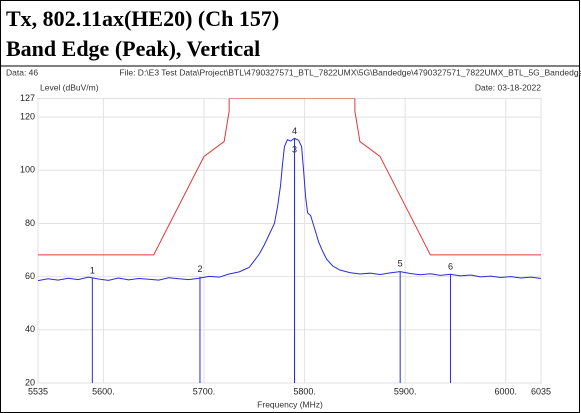 The height and width of the screenshot is (413, 581). I want to click on date: Date: 03-18-2022, so click(508, 87).